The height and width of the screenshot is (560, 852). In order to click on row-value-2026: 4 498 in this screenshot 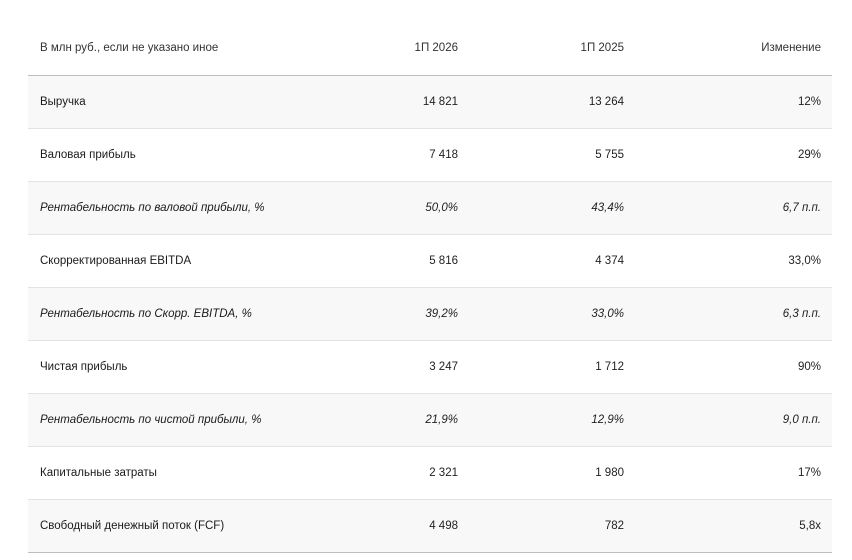, I will do `click(393, 526)`.